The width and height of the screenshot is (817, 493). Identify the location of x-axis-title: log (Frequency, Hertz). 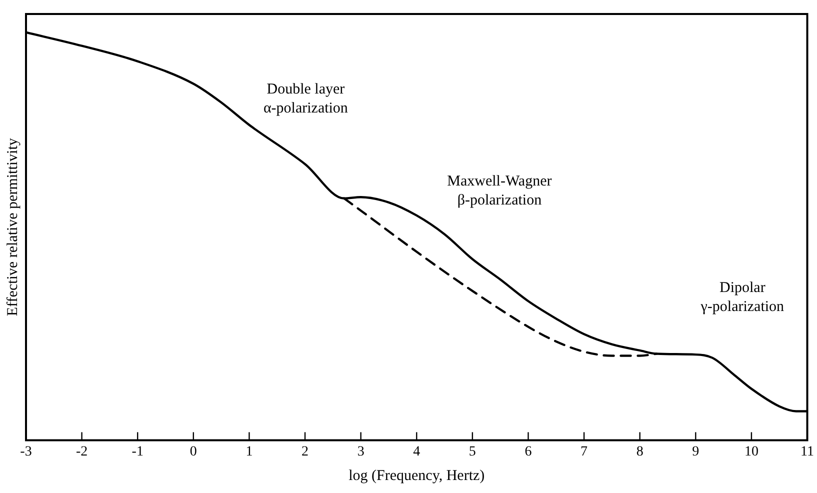
(416, 476).